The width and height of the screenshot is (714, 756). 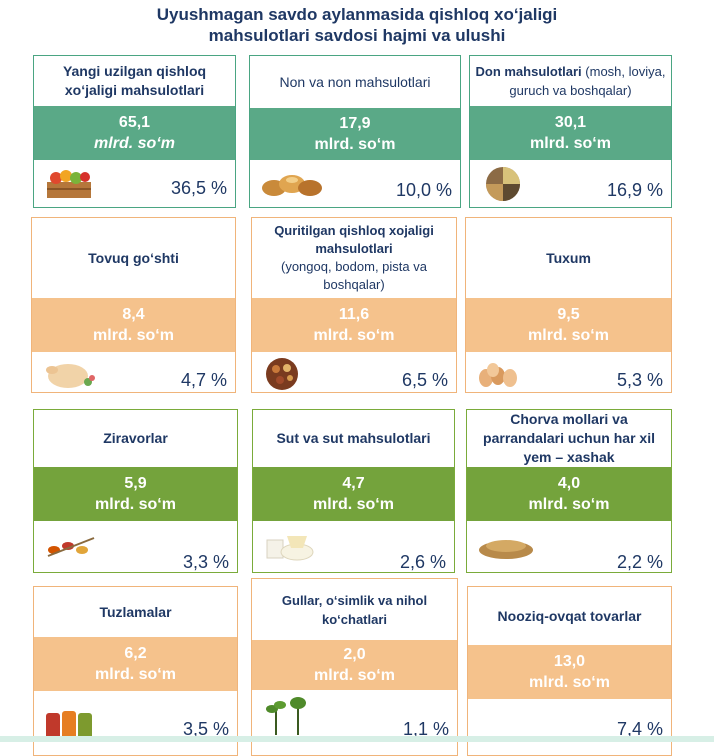 I want to click on card-share: 10,0 %, so click(x=423, y=190).